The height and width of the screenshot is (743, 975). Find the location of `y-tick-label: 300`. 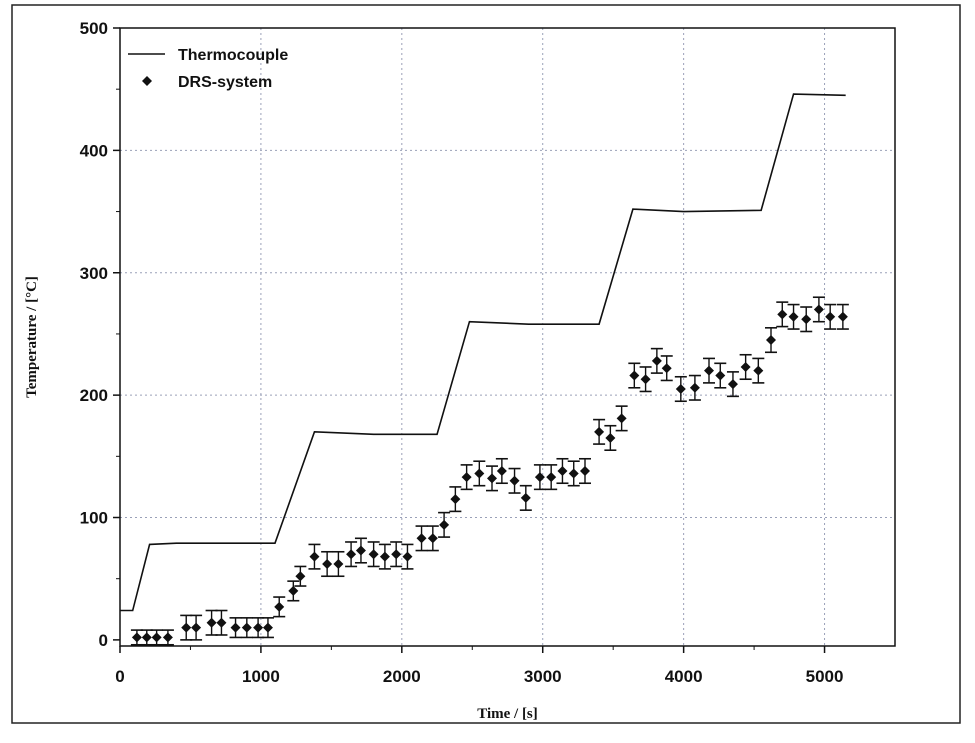

y-tick-label: 300 is located at coordinates (94, 273).